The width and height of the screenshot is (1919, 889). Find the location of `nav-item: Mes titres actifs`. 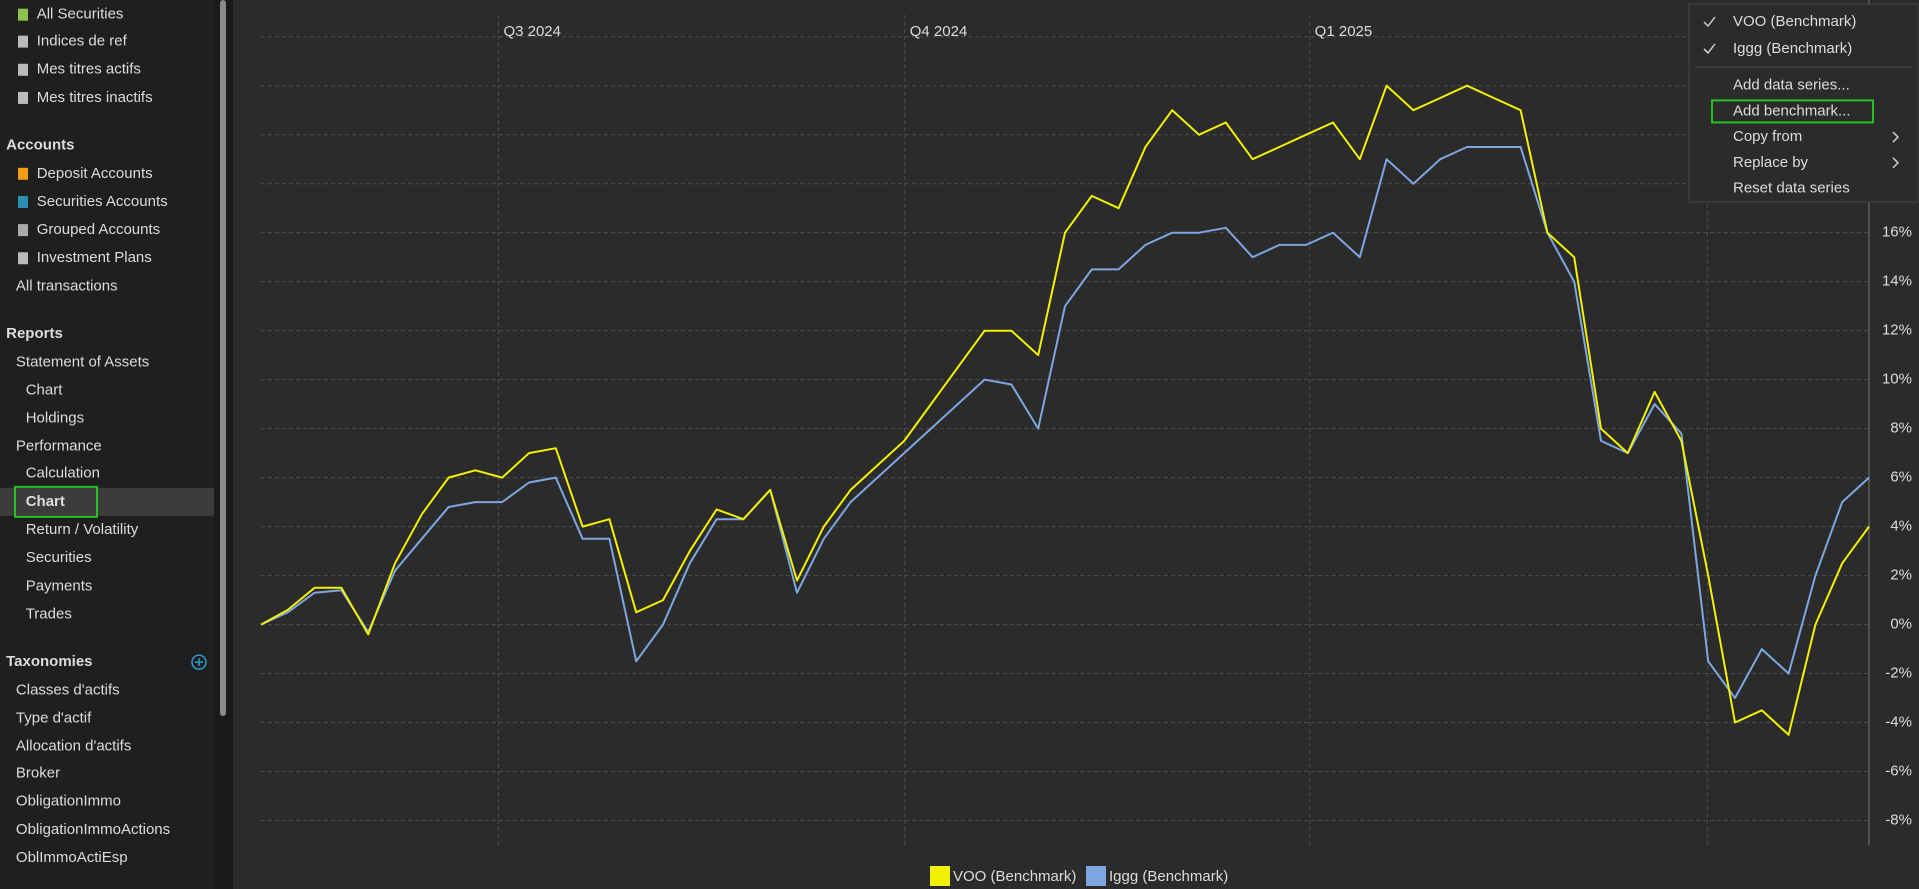

nav-item: Mes titres actifs is located at coordinates (89, 69).